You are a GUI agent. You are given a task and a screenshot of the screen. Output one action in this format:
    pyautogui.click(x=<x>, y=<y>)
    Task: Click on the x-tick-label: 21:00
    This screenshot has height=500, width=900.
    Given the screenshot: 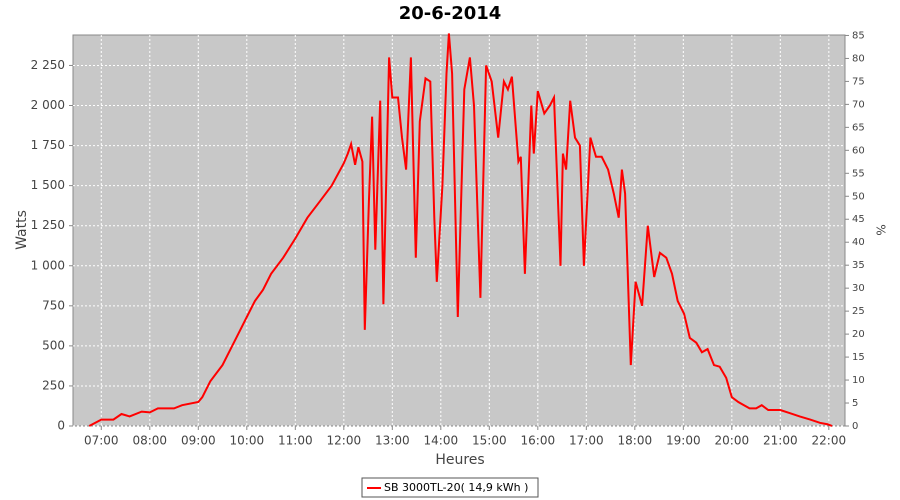 What is the action you would take?
    pyautogui.click(x=780, y=441)
    